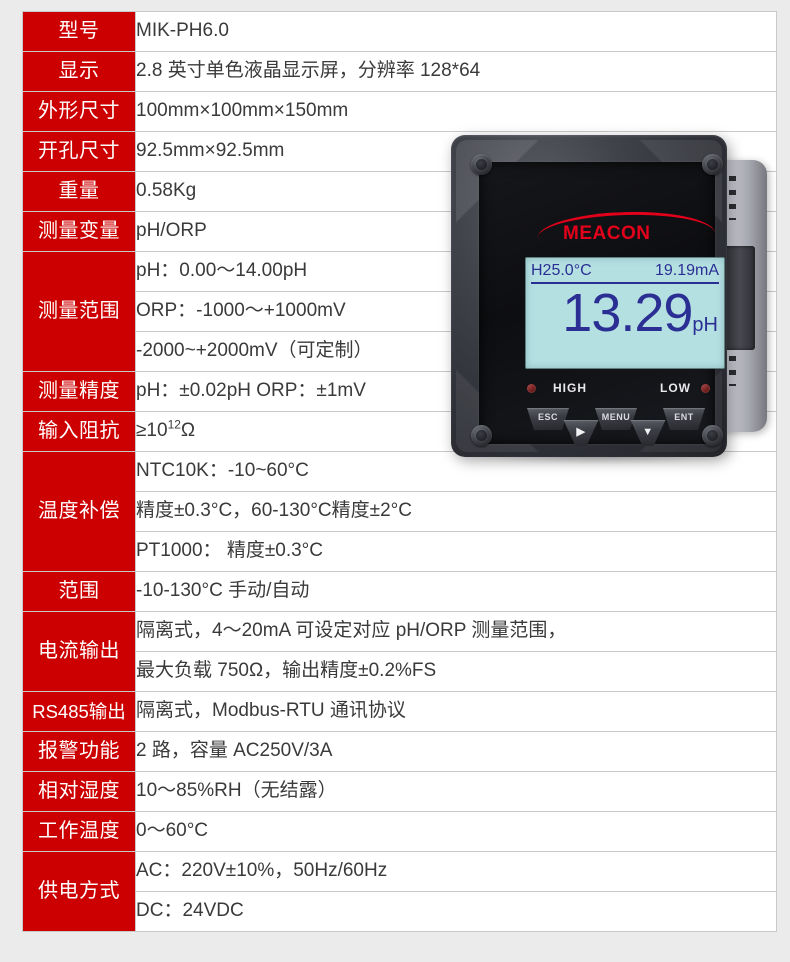  I want to click on spec-label-current-output: 电流输出, so click(79, 651).